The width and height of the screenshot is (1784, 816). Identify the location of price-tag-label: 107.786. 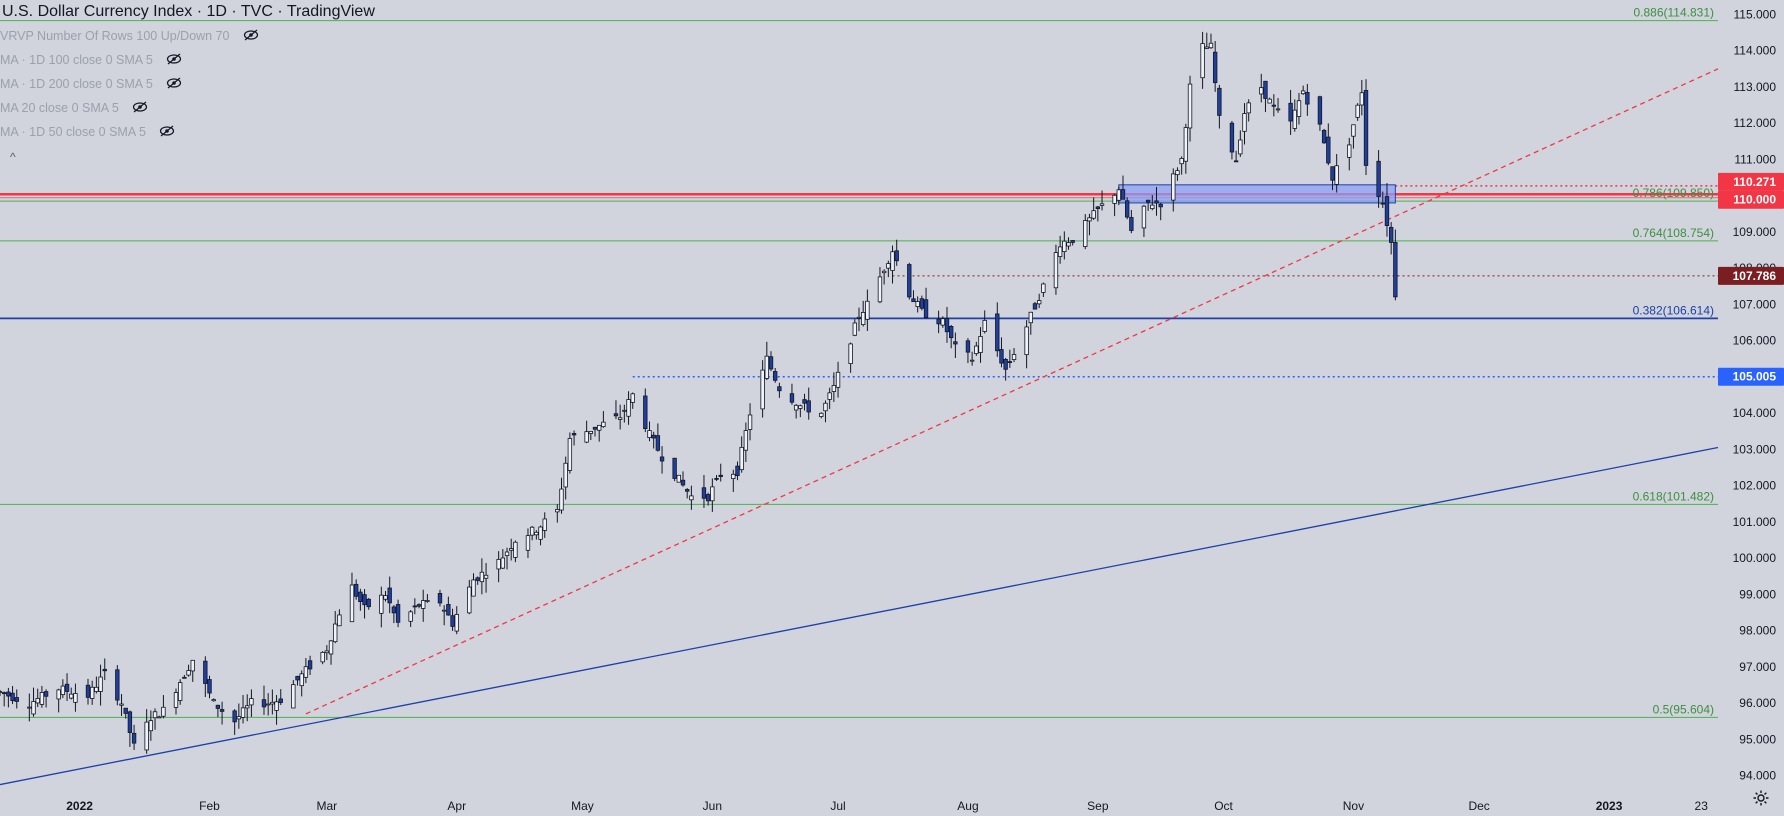
(1755, 276).